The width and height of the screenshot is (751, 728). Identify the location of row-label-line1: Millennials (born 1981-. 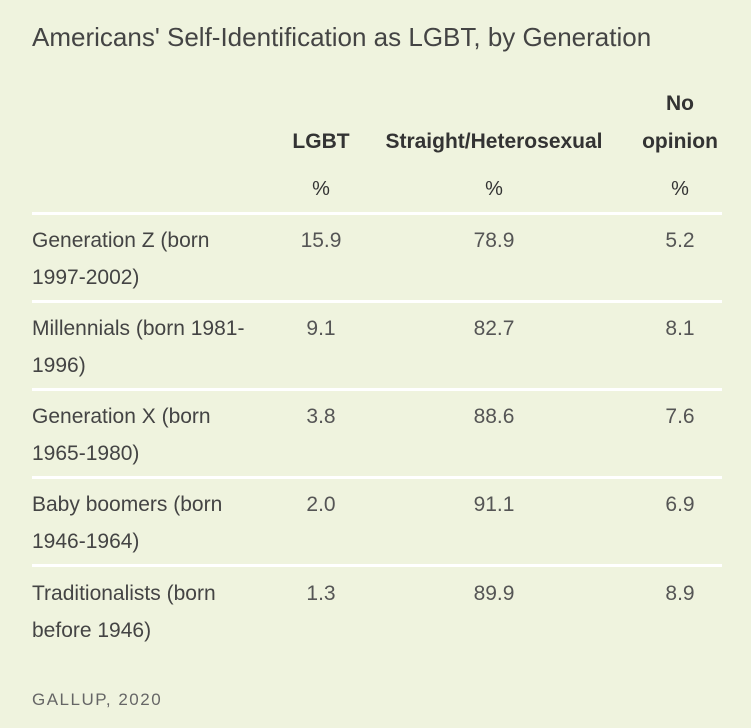
(138, 328).